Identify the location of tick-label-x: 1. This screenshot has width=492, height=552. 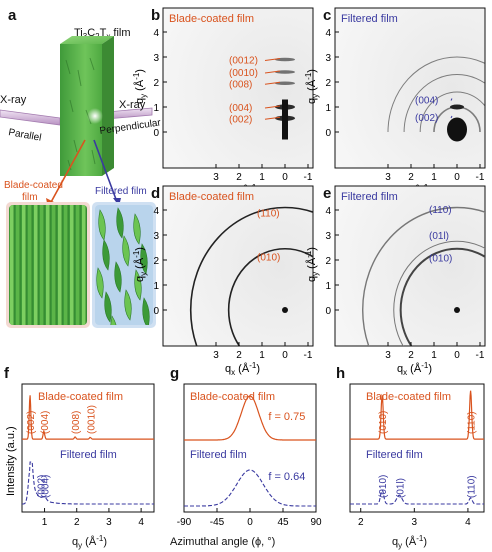
(434, 177).